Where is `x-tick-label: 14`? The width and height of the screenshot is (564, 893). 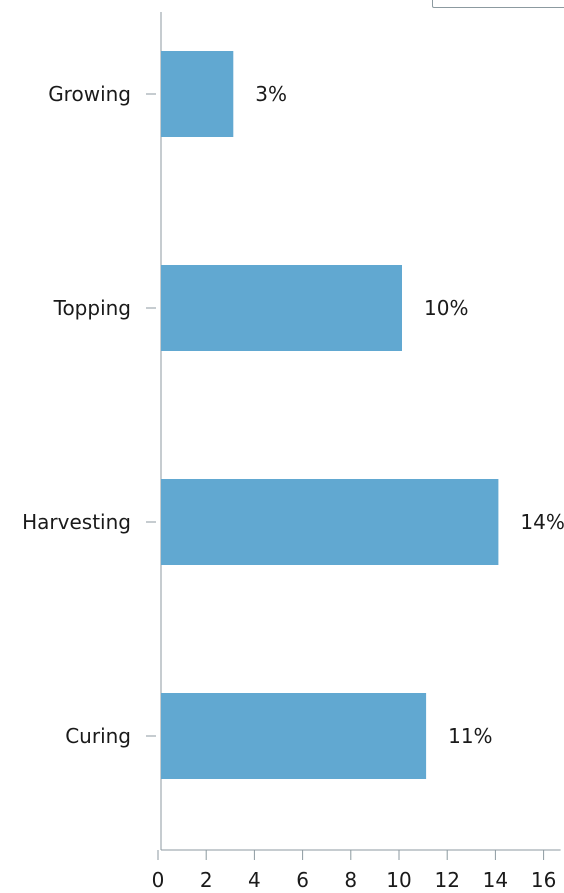
x-tick-label: 14 is located at coordinates (495, 880).